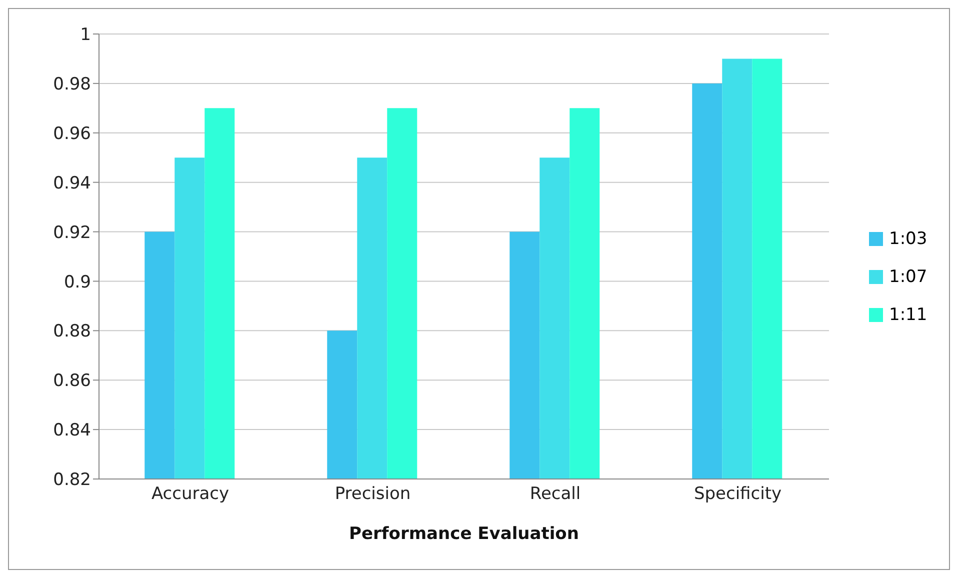 This screenshot has height=578, width=958. I want to click on x-tick-label: Accuracy, so click(190, 494).